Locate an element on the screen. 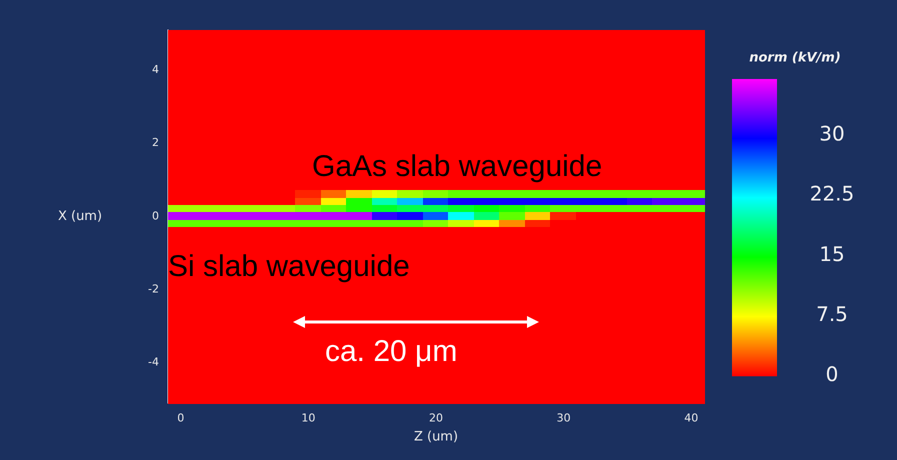 This screenshot has width=897, height=460. color-bar-label: 22.5 is located at coordinates (832, 194).